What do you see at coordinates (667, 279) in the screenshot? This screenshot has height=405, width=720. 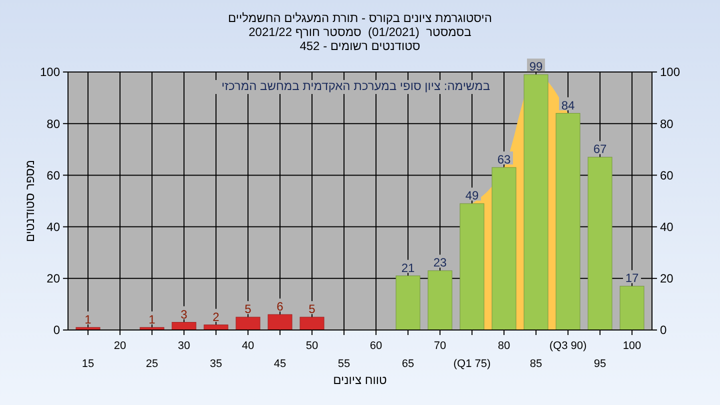 I see `y2-tick-label: 20` at bounding box center [667, 279].